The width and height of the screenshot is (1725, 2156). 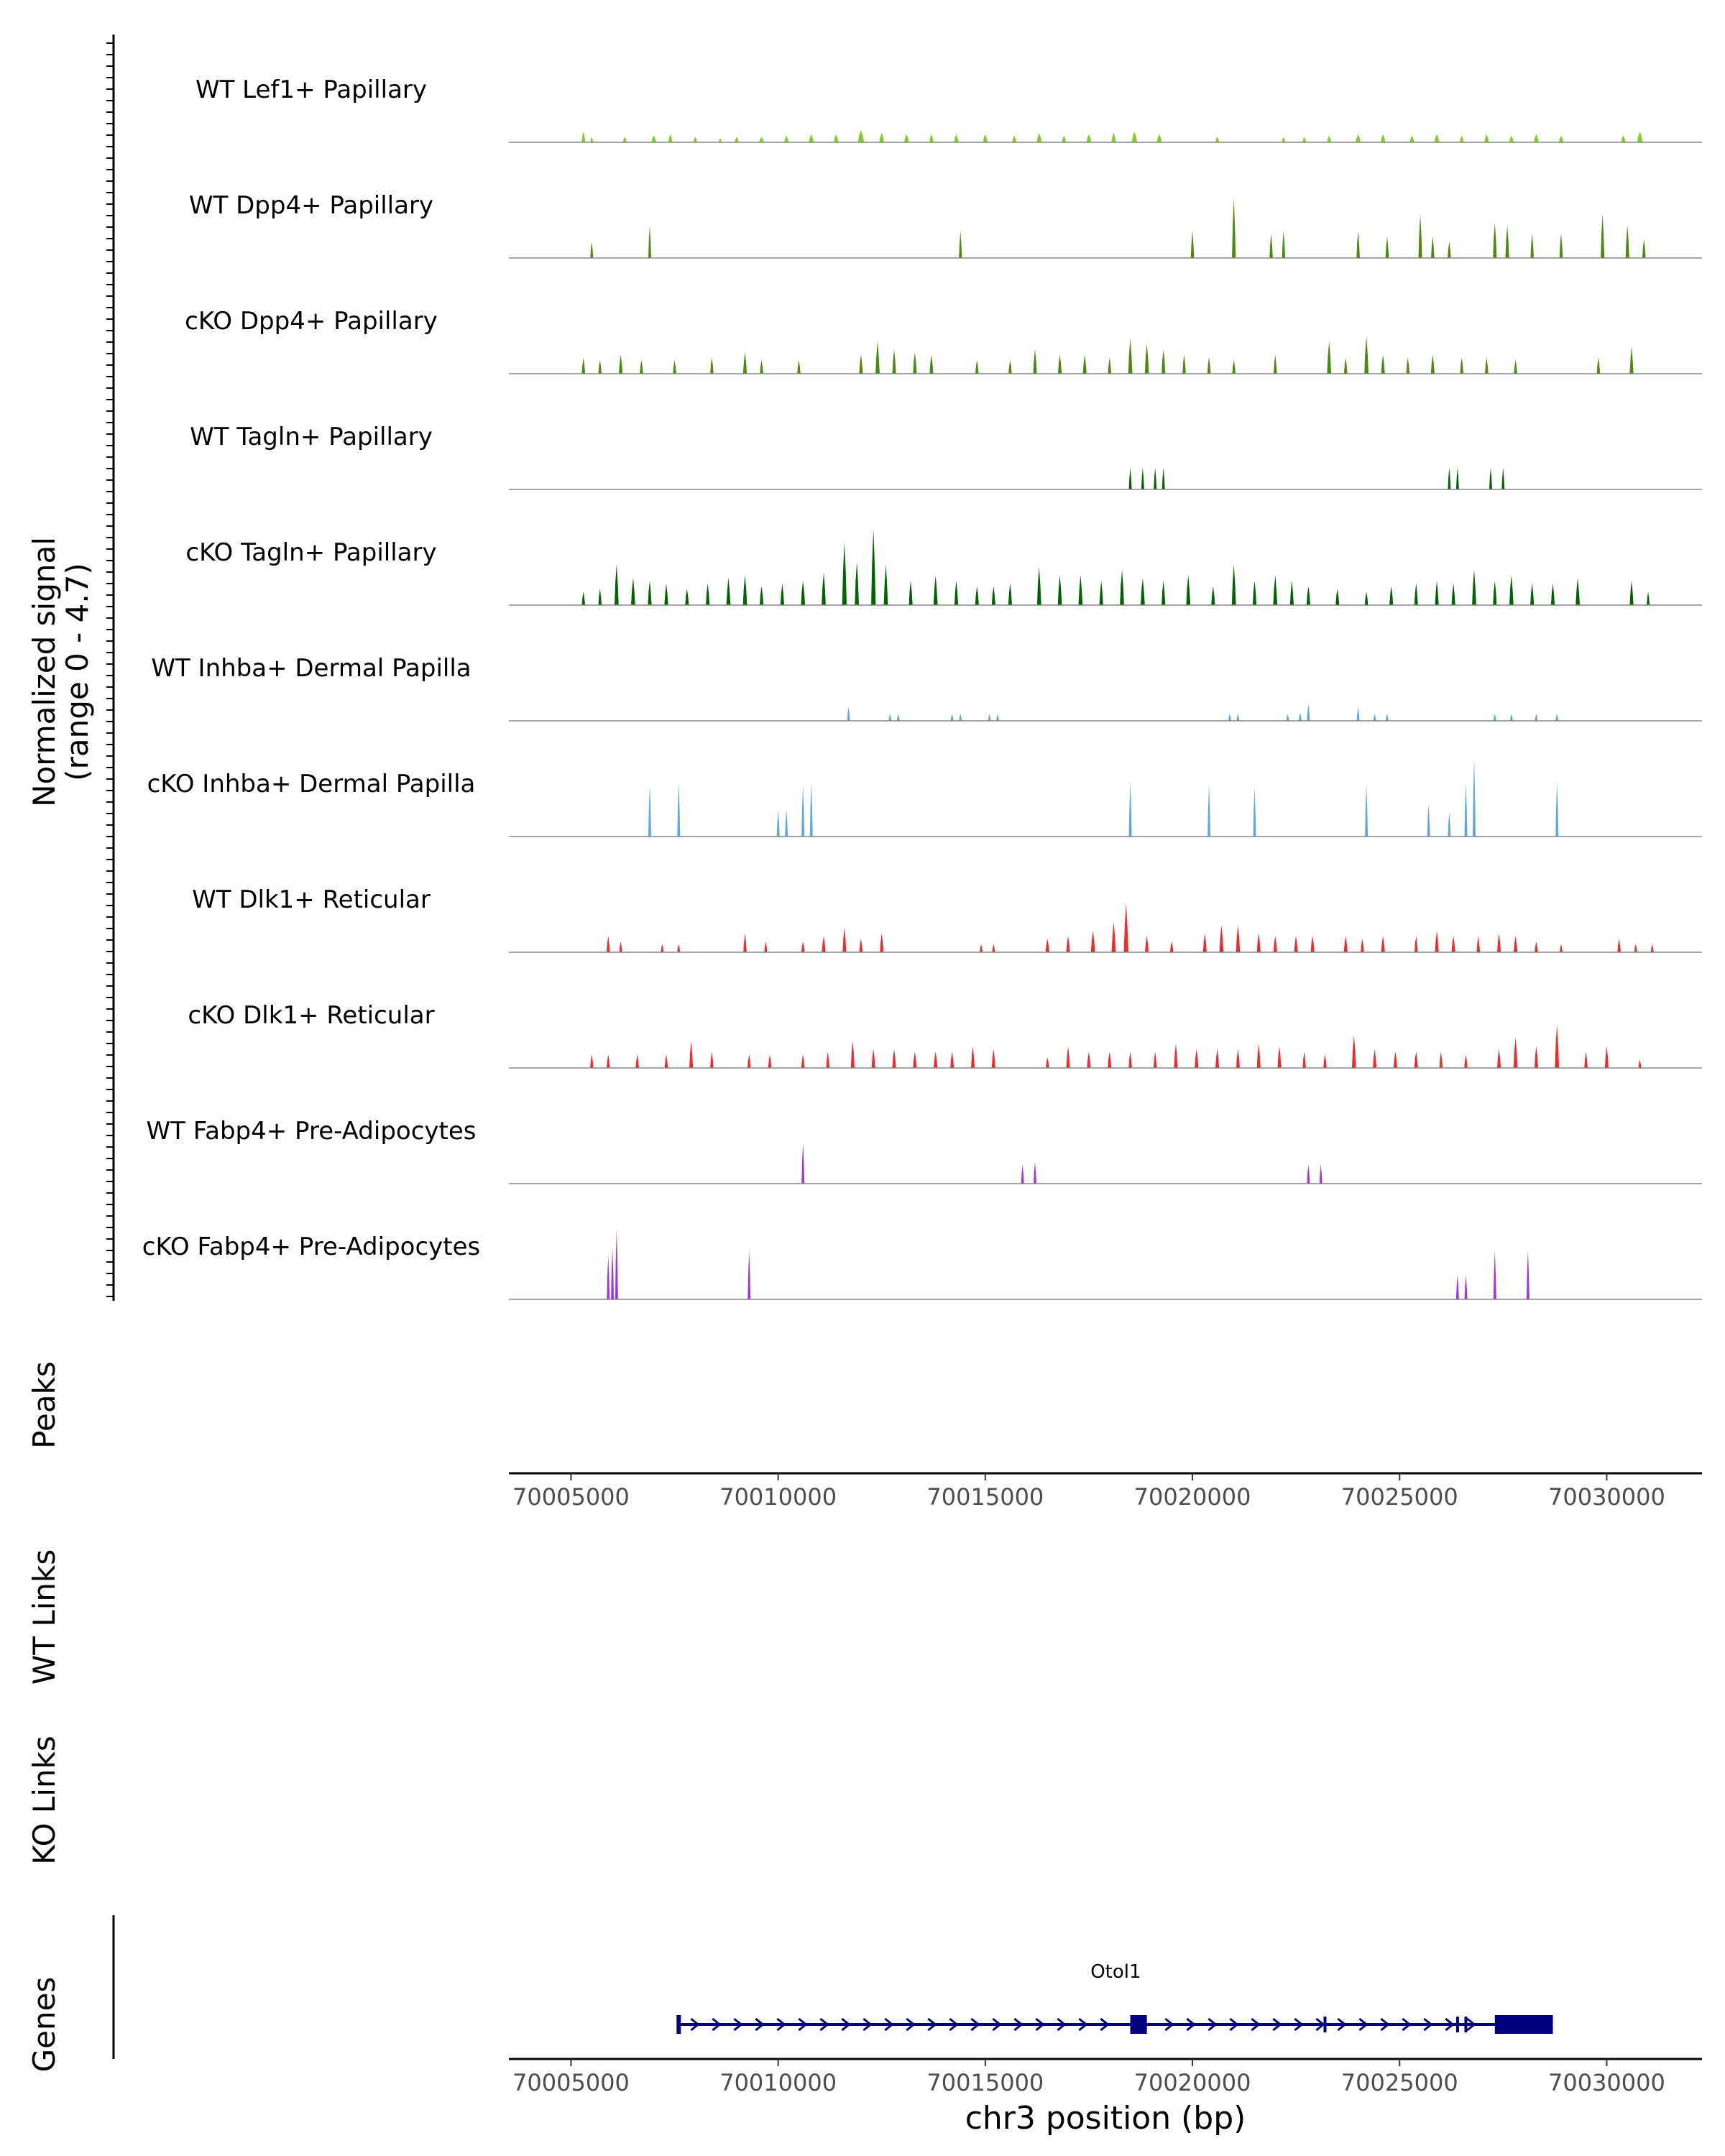 What do you see at coordinates (943, 567) in the screenshot?
I see `track: cKO Tagln+ Papillary` at bounding box center [943, 567].